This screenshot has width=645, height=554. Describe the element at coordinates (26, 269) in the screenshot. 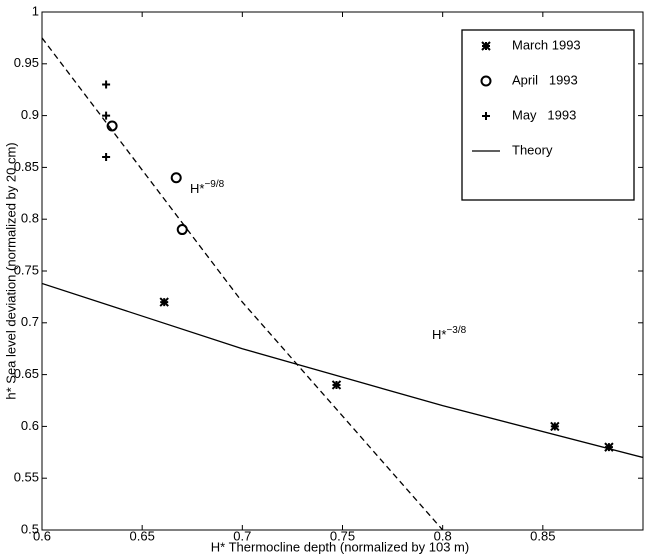

I see `y-tick-label: 0.75` at that location.